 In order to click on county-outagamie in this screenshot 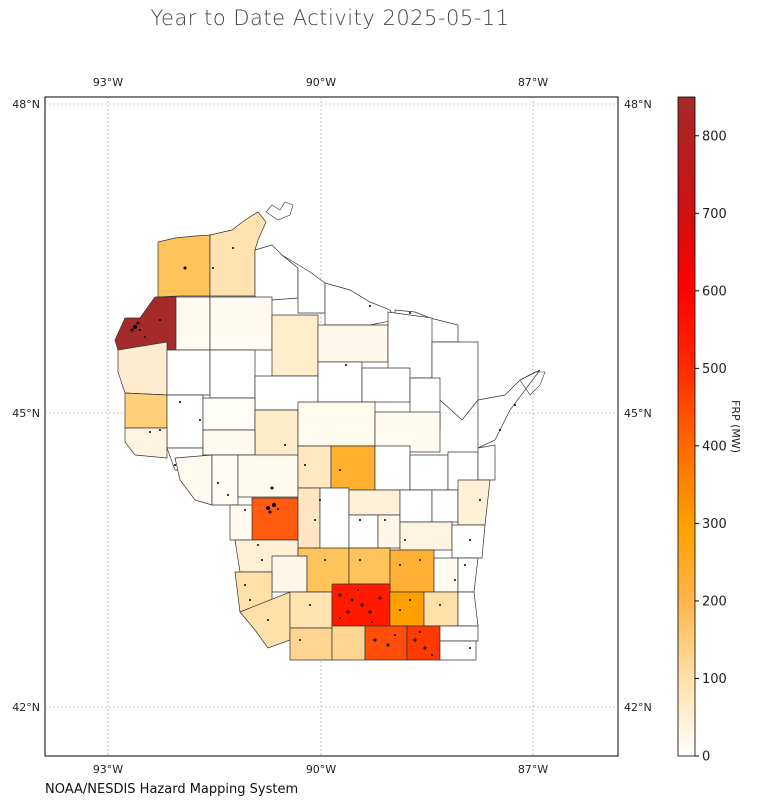, I will do `click(429, 472)`.